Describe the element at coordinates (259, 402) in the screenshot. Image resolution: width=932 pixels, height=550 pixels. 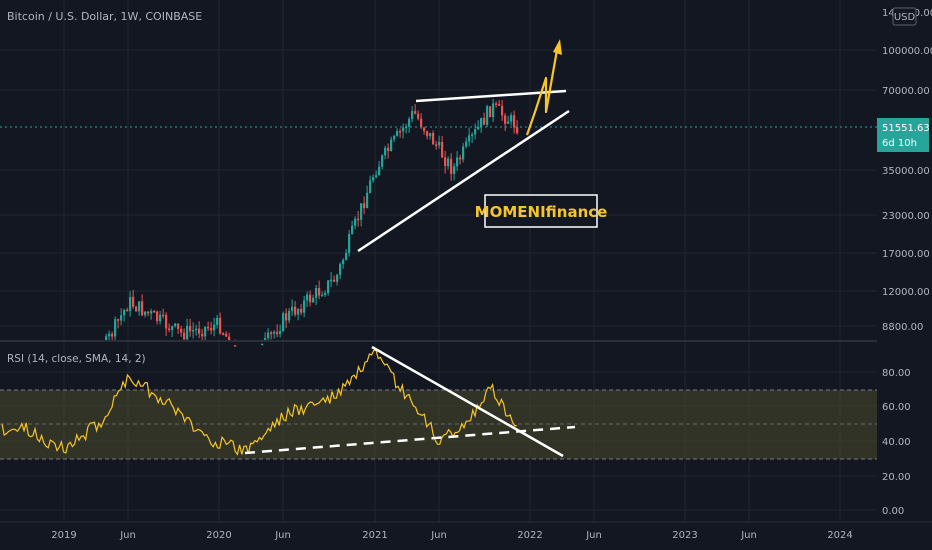
I see `rsi-line` at that location.